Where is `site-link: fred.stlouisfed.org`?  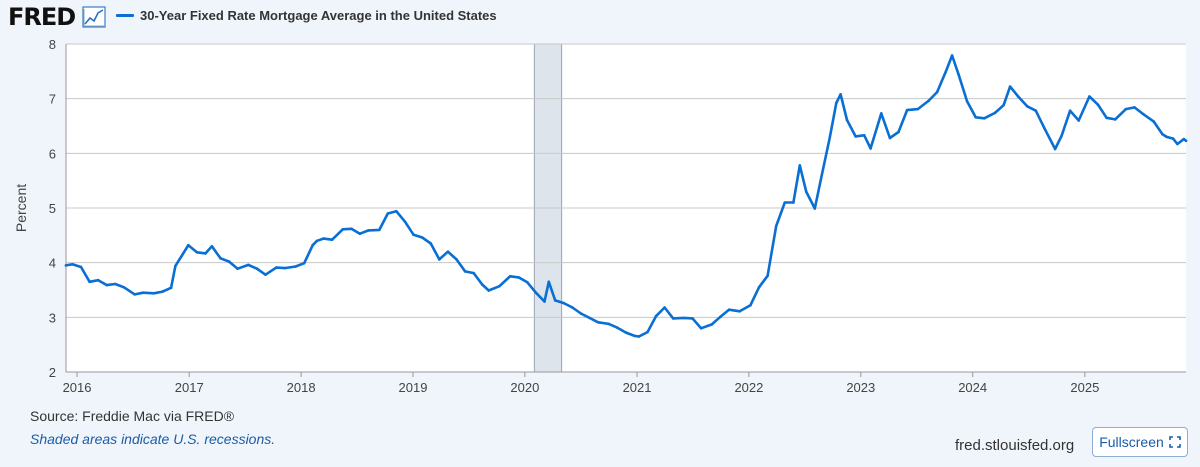 site-link: fred.stlouisfed.org is located at coordinates (1015, 445).